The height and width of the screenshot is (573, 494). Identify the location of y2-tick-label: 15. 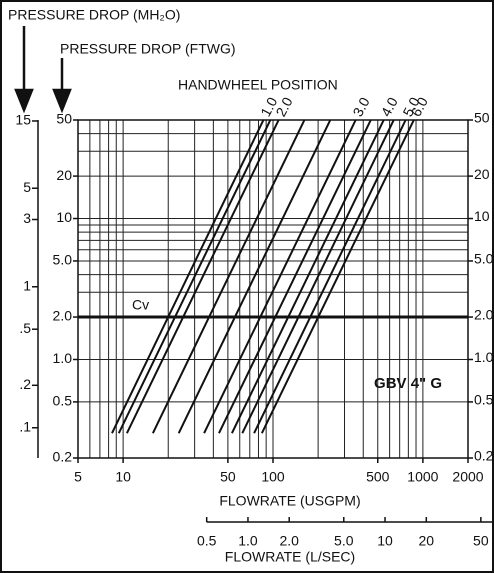
(23, 120).